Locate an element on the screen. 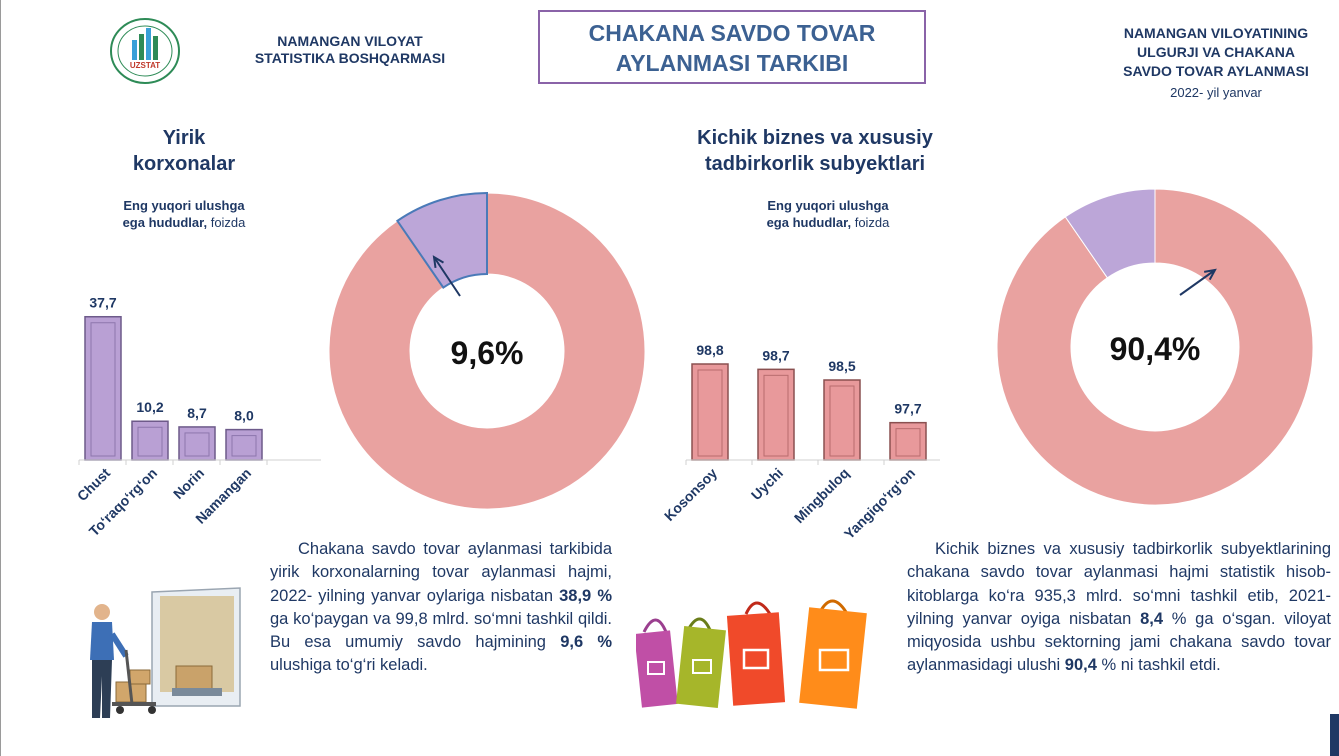 The image size is (1339, 756). right-header-line2: ULGURJI VA CHAKANA is located at coordinates (1216, 52).